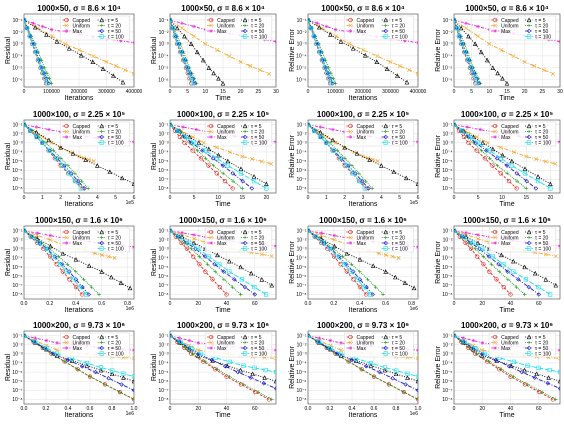  I want to click on series-line-tau100, so click(182, 51).